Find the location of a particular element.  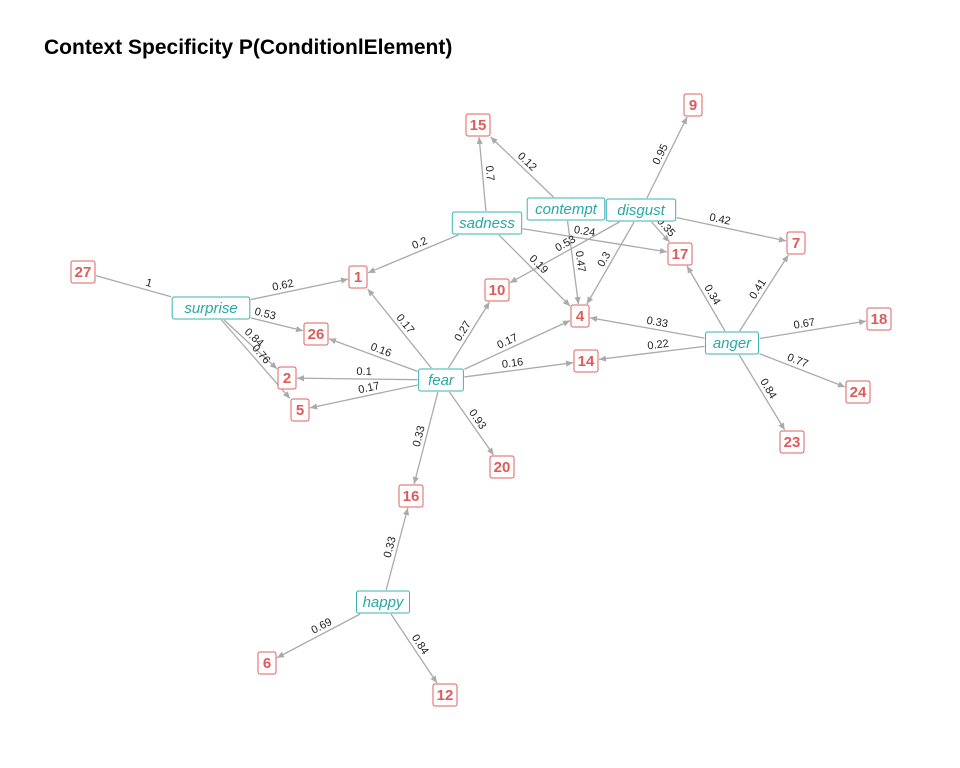

element-label: 9 is located at coordinates (693, 105).